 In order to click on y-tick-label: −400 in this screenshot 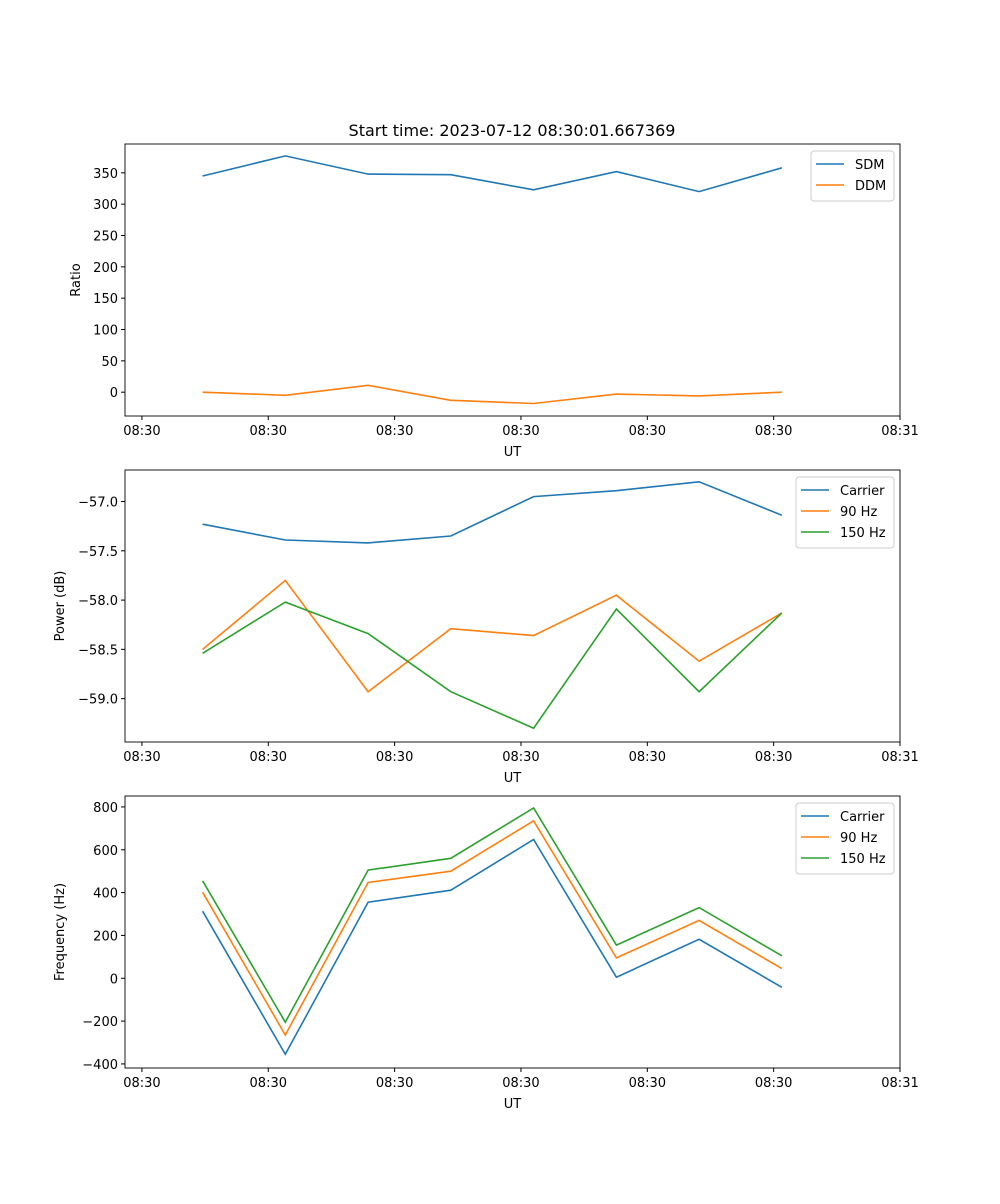, I will do `click(100, 1065)`.